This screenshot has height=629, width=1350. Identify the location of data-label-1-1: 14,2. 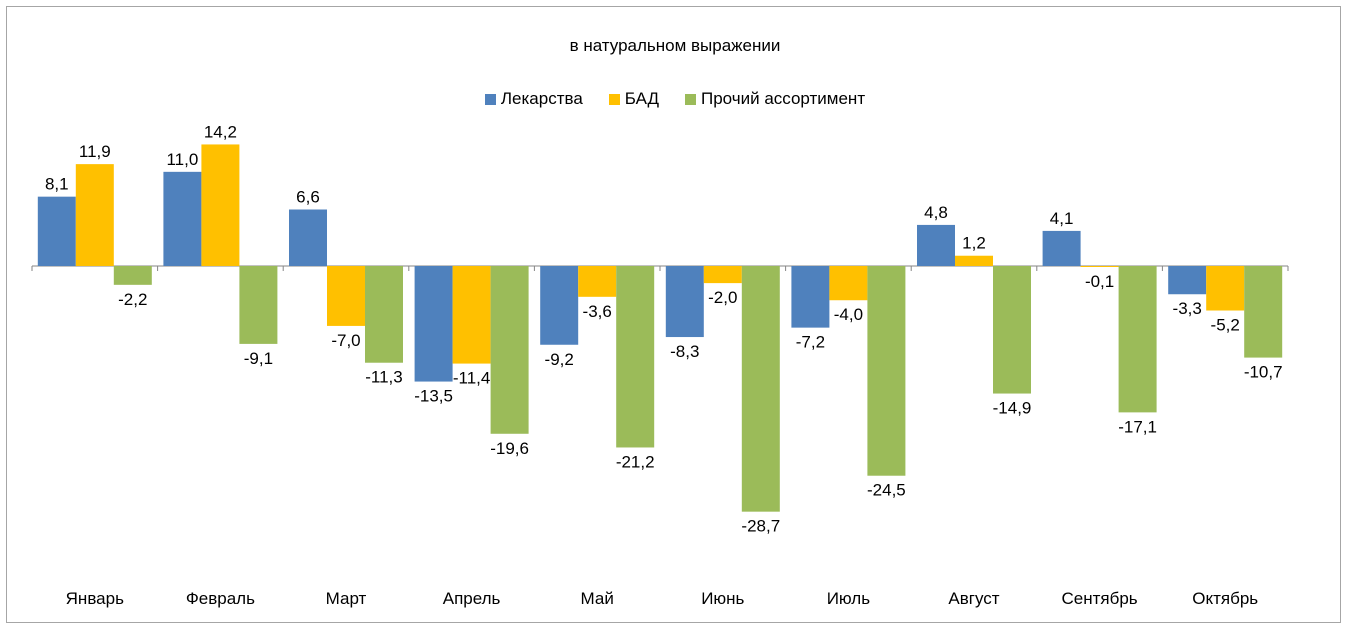
(220, 131).